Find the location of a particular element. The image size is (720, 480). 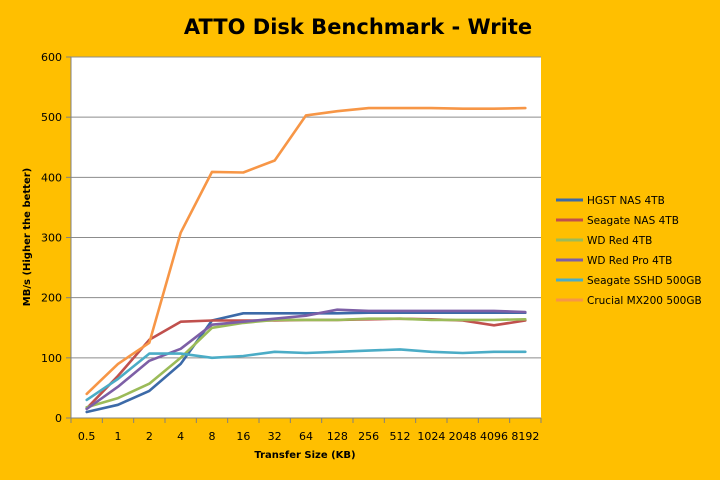

x-tick-label: 512 is located at coordinates (400, 436).